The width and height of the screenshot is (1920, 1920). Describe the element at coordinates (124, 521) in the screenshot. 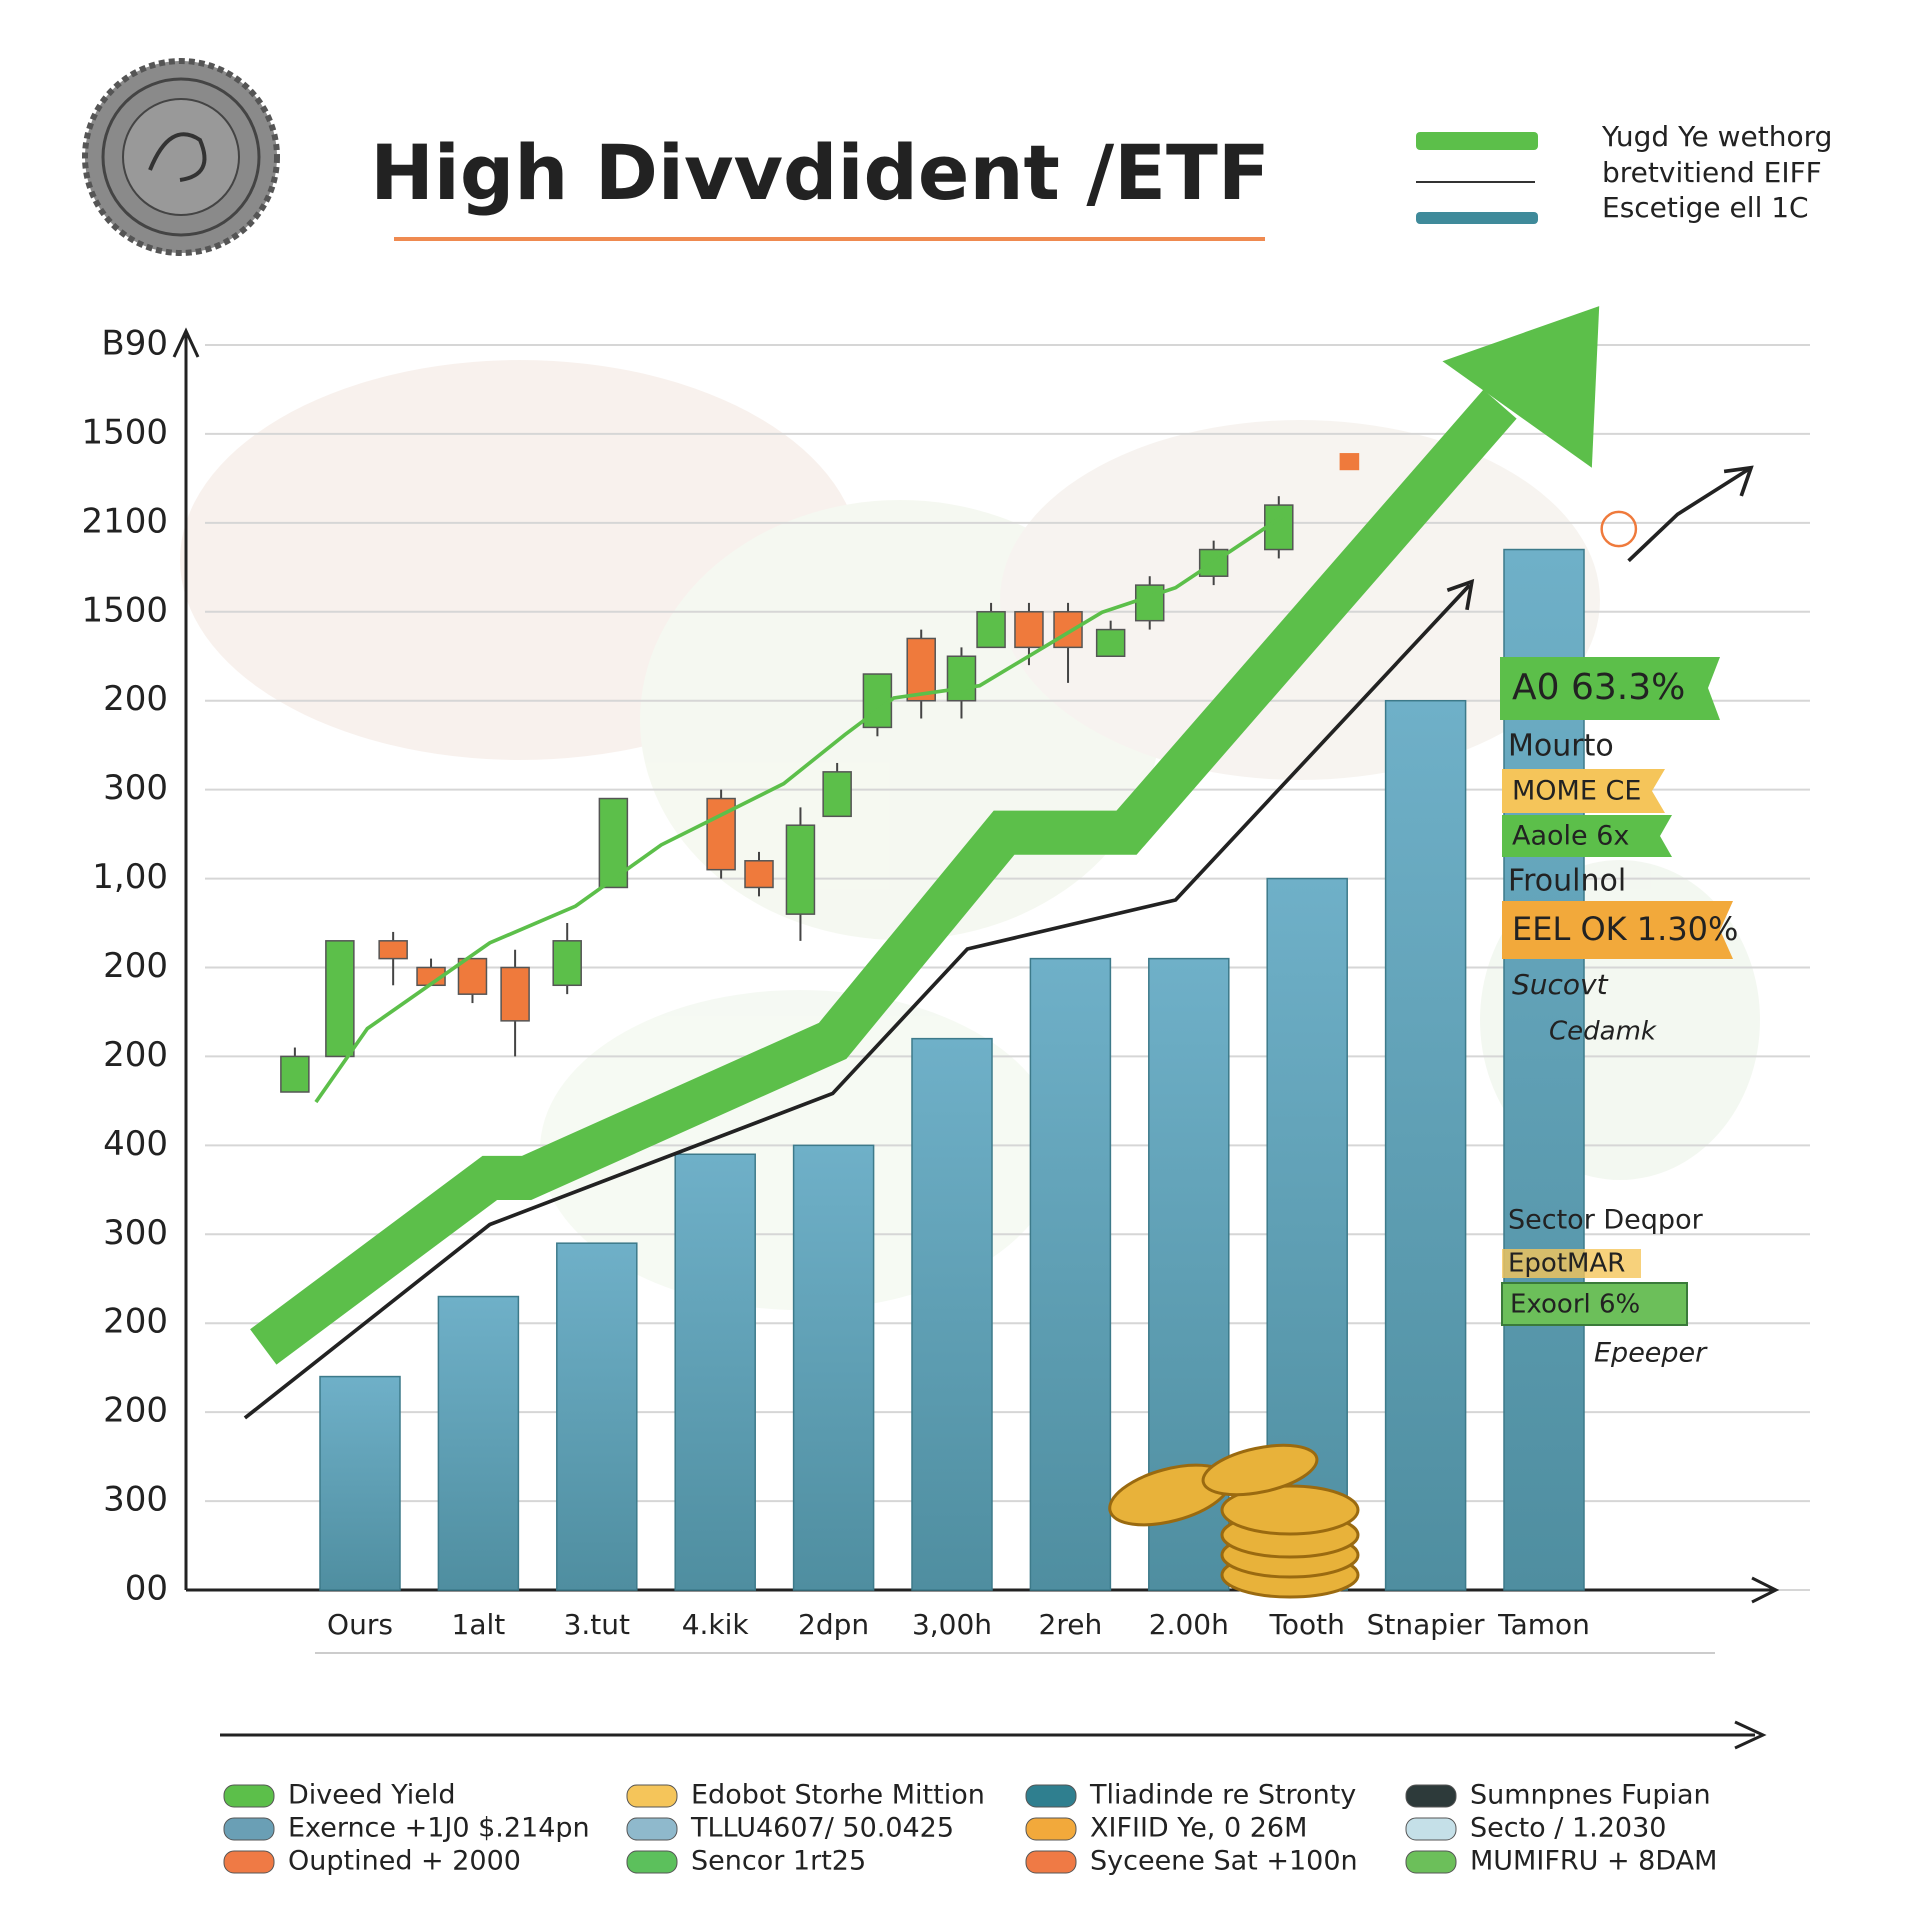

I see `y-tick-label: 2100` at that location.